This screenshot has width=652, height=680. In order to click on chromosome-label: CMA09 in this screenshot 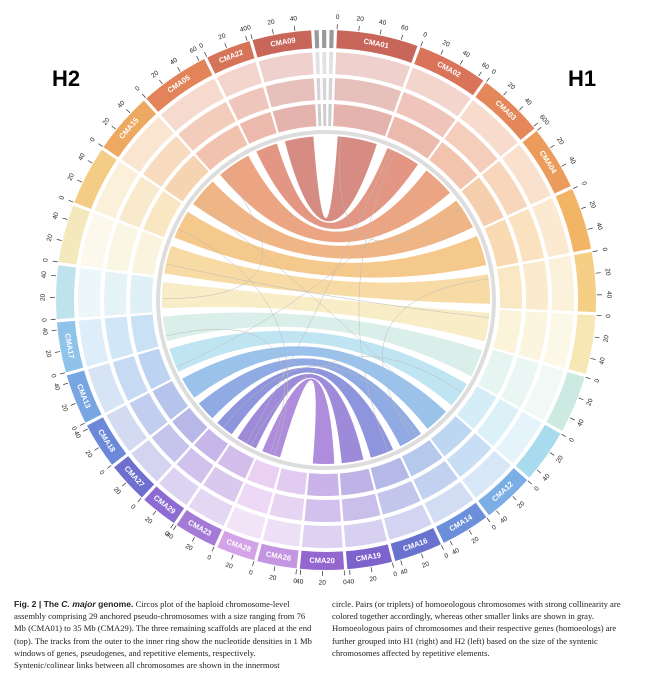, I will do `click(283, 42)`.